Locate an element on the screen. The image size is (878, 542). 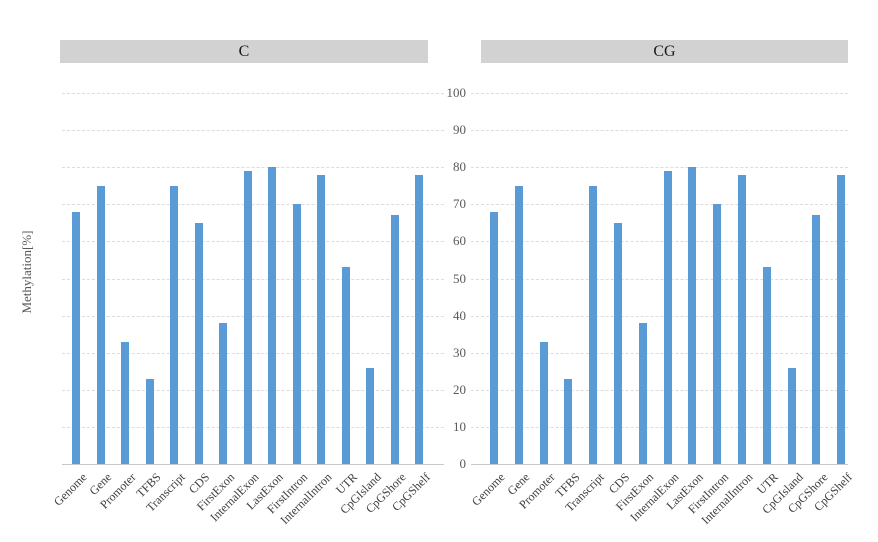
bar-cg-internalexon is located at coordinates (667, 317).